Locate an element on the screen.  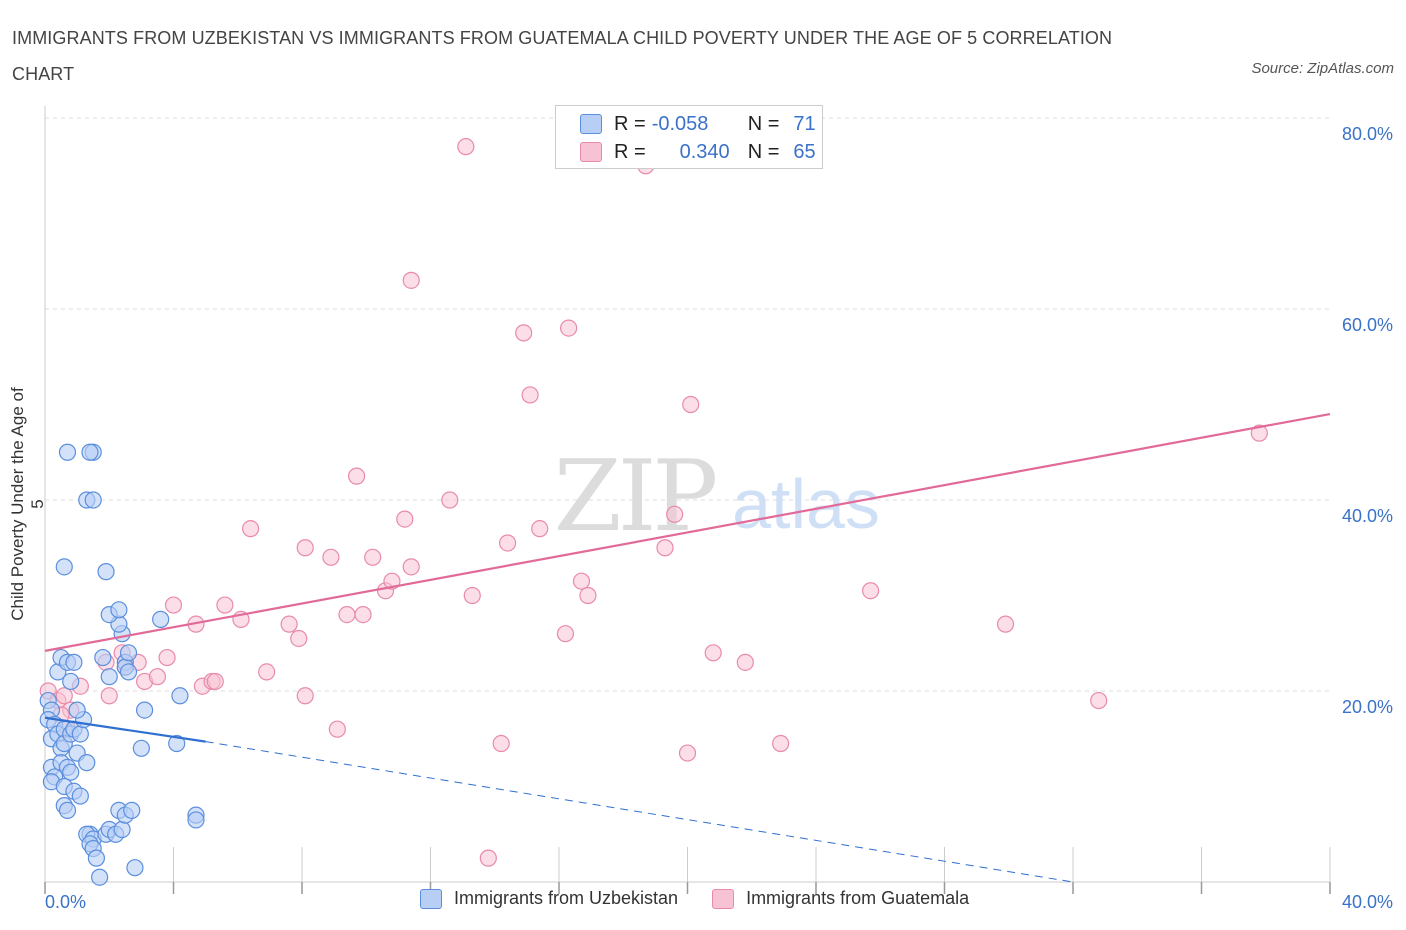
watermark: ZIP atlas is located at coordinates (717, 497).